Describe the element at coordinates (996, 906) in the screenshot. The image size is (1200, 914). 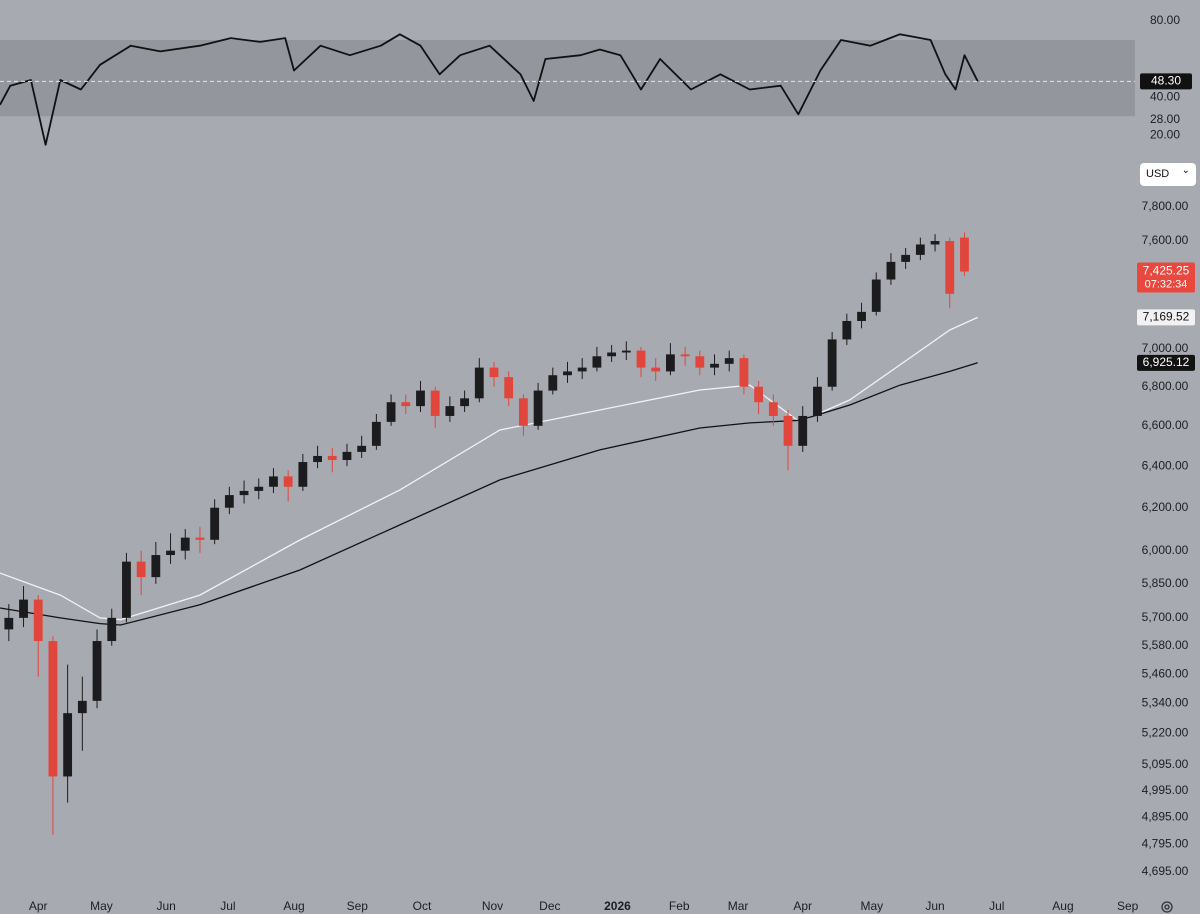
I see `x-tick-label: Jul` at that location.